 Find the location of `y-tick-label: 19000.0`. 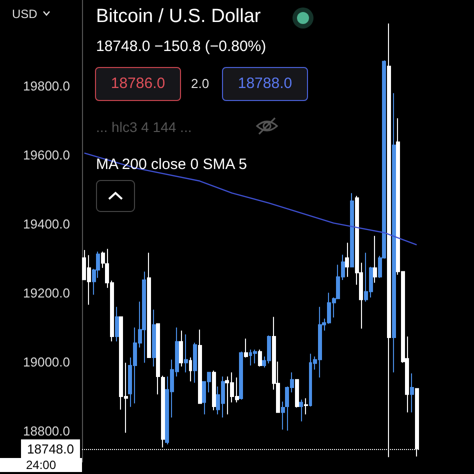

y-tick-label: 19000.0 is located at coordinates (46, 362).